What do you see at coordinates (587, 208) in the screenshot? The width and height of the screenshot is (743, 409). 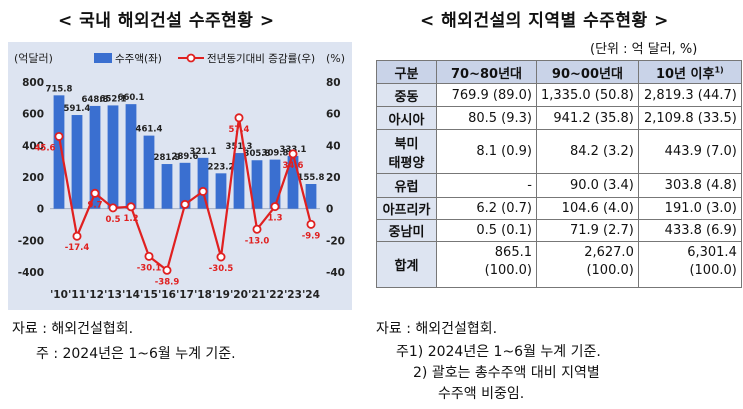 I see `cell-value: 104.6 (4.0)` at bounding box center [587, 208].